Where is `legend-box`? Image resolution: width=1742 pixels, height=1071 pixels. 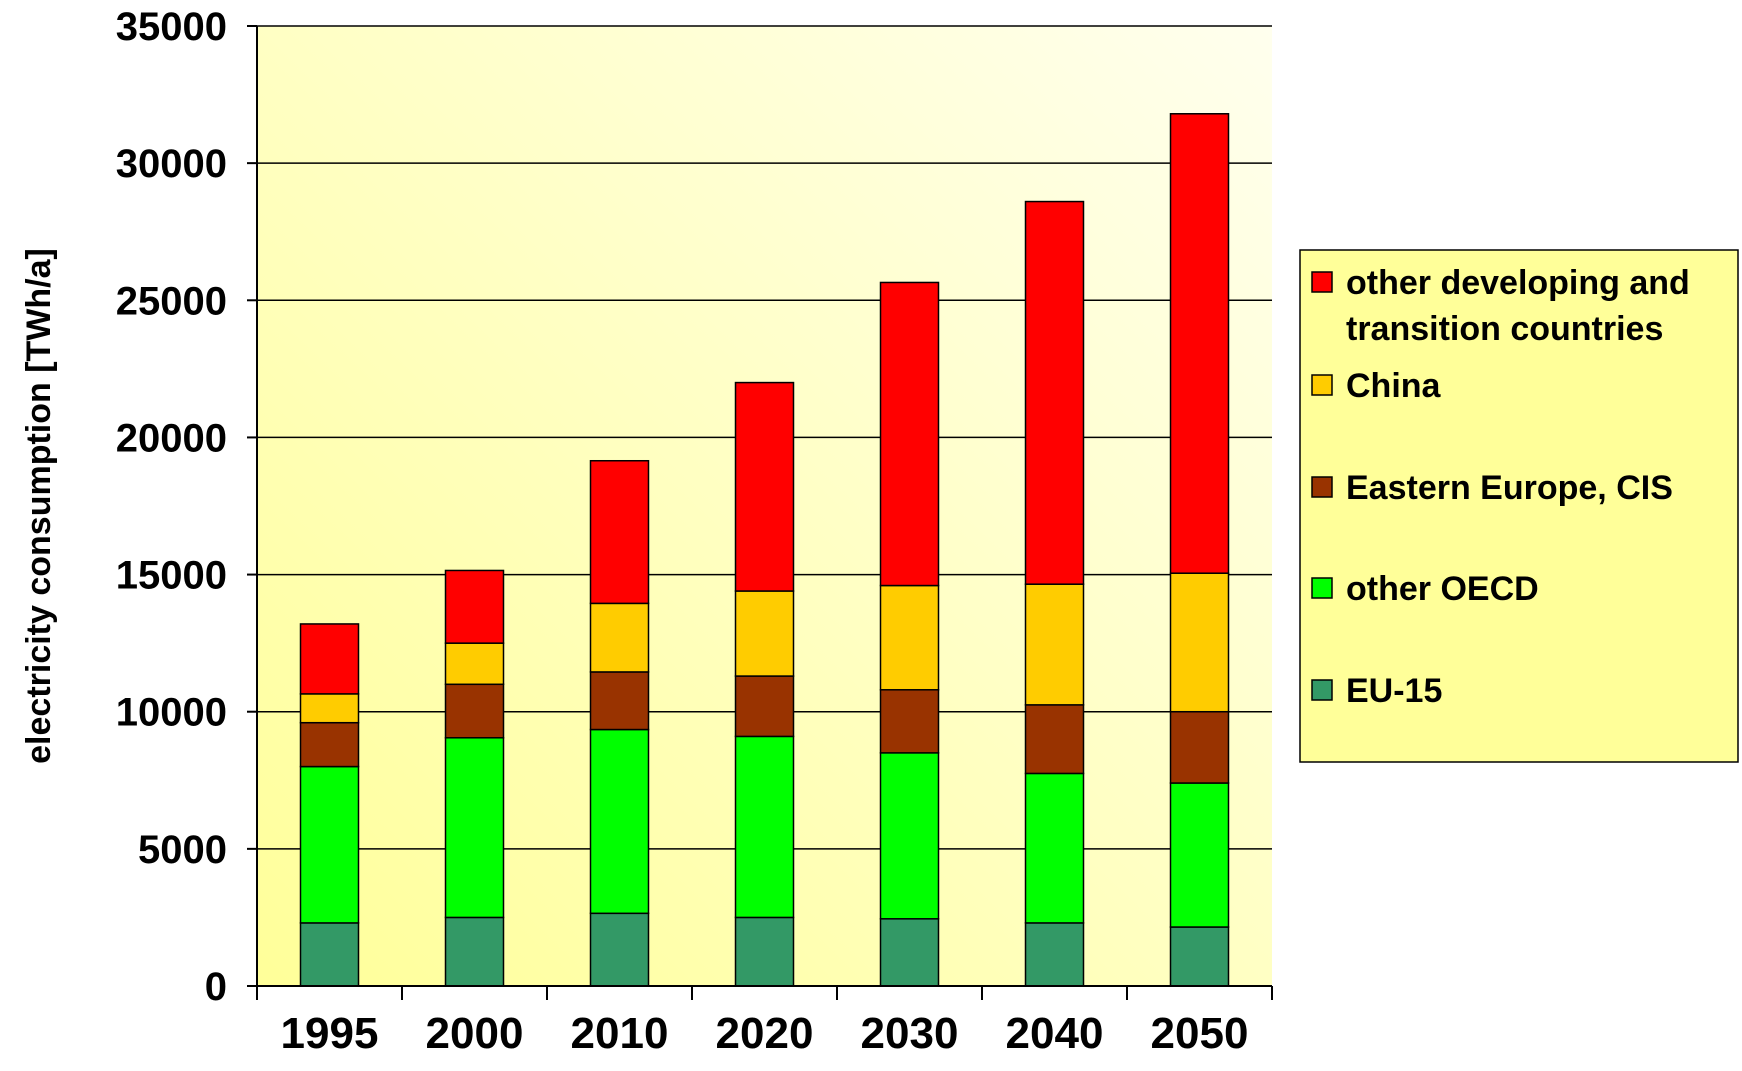 legend-box is located at coordinates (1519, 506).